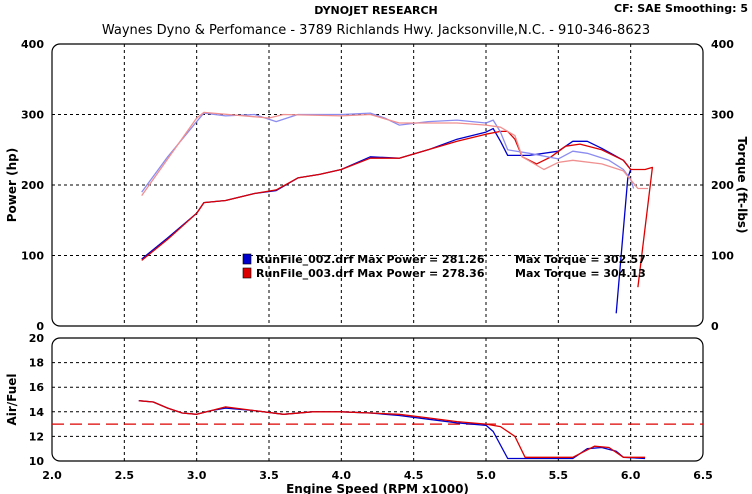 The image size is (752, 494). What do you see at coordinates (722, 44) in the screenshot?
I see `y-right-tick-label: 400` at bounding box center [722, 44].